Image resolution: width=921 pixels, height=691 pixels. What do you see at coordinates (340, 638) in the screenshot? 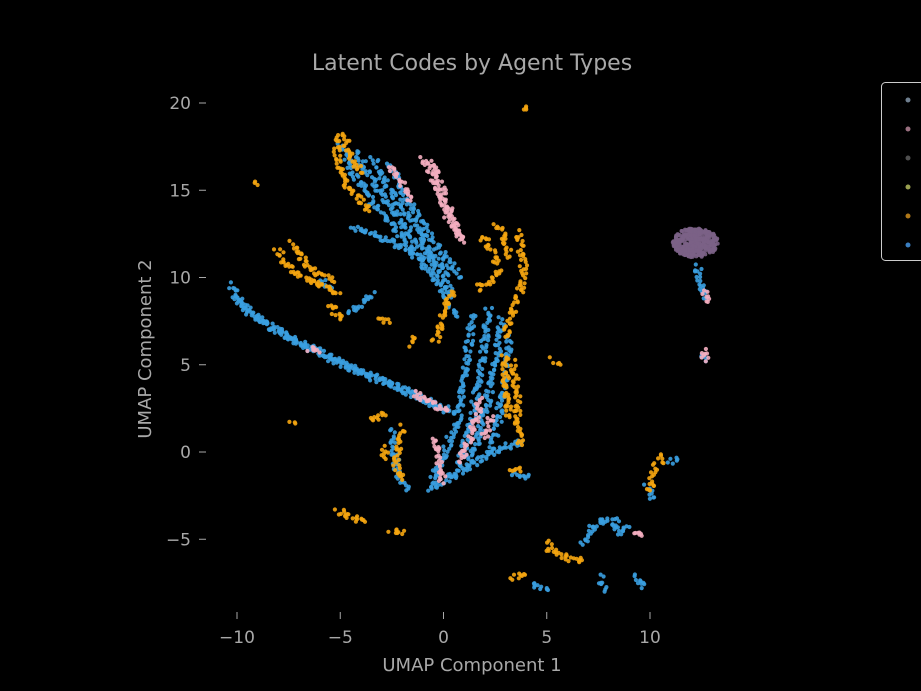
I see `x-tick-label: −5` at bounding box center [340, 638].